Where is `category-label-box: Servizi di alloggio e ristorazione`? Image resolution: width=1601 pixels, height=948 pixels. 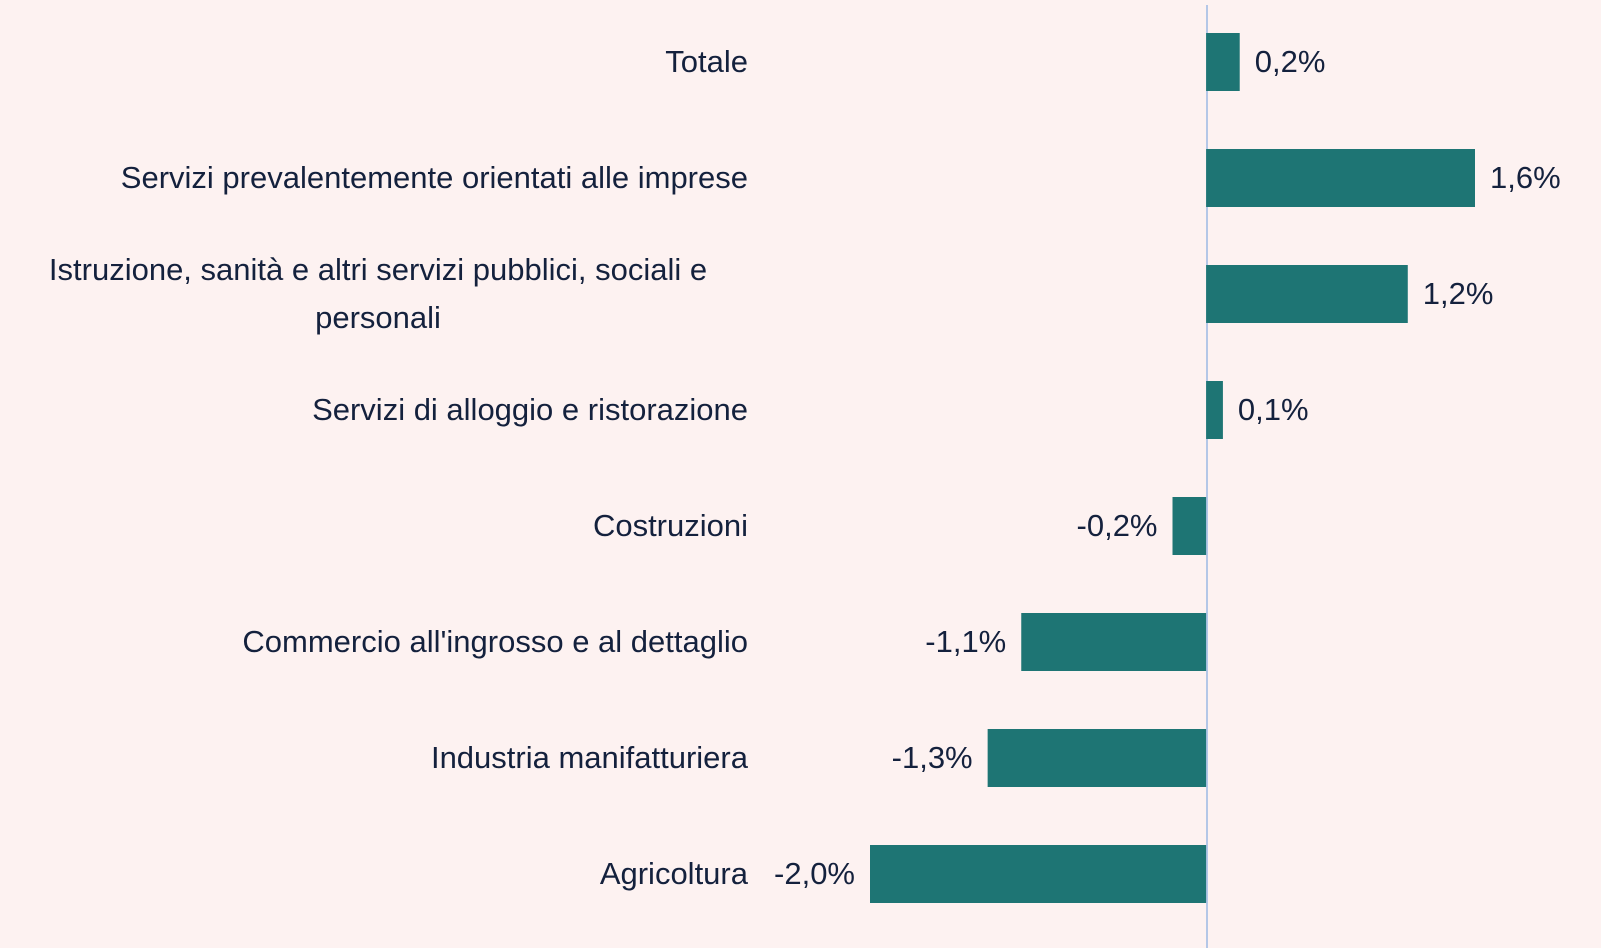 category-label-box: Servizi di alloggio e ristorazione is located at coordinates (378, 410).